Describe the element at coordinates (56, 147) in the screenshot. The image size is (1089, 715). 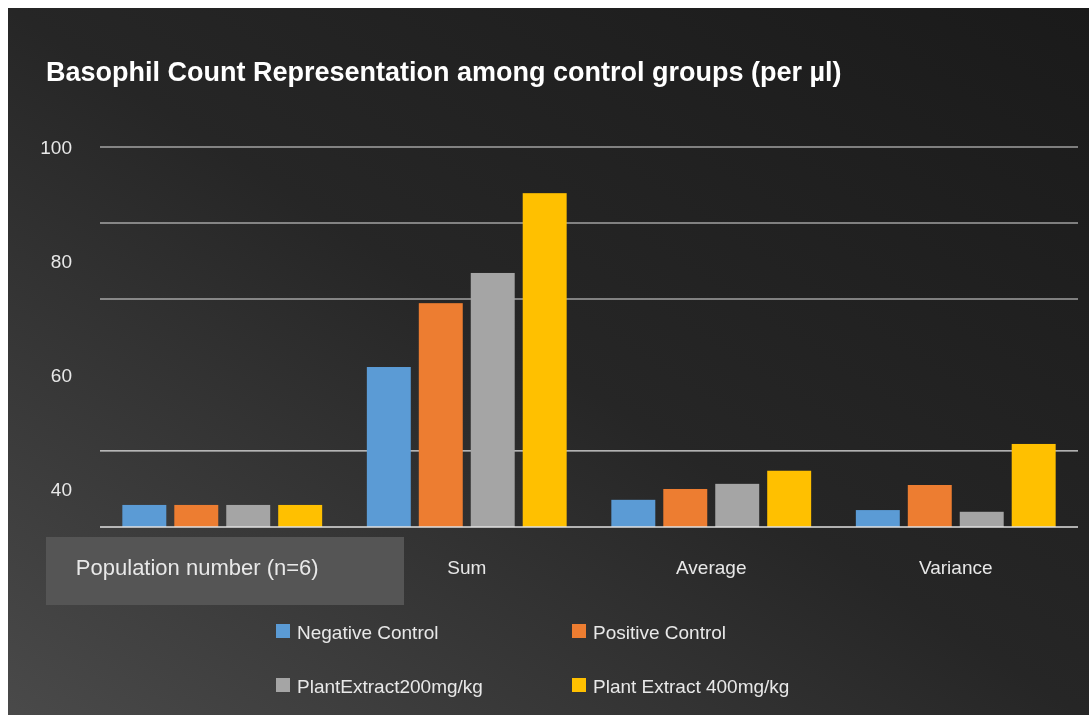
I see `y-tick-label: 100` at that location.